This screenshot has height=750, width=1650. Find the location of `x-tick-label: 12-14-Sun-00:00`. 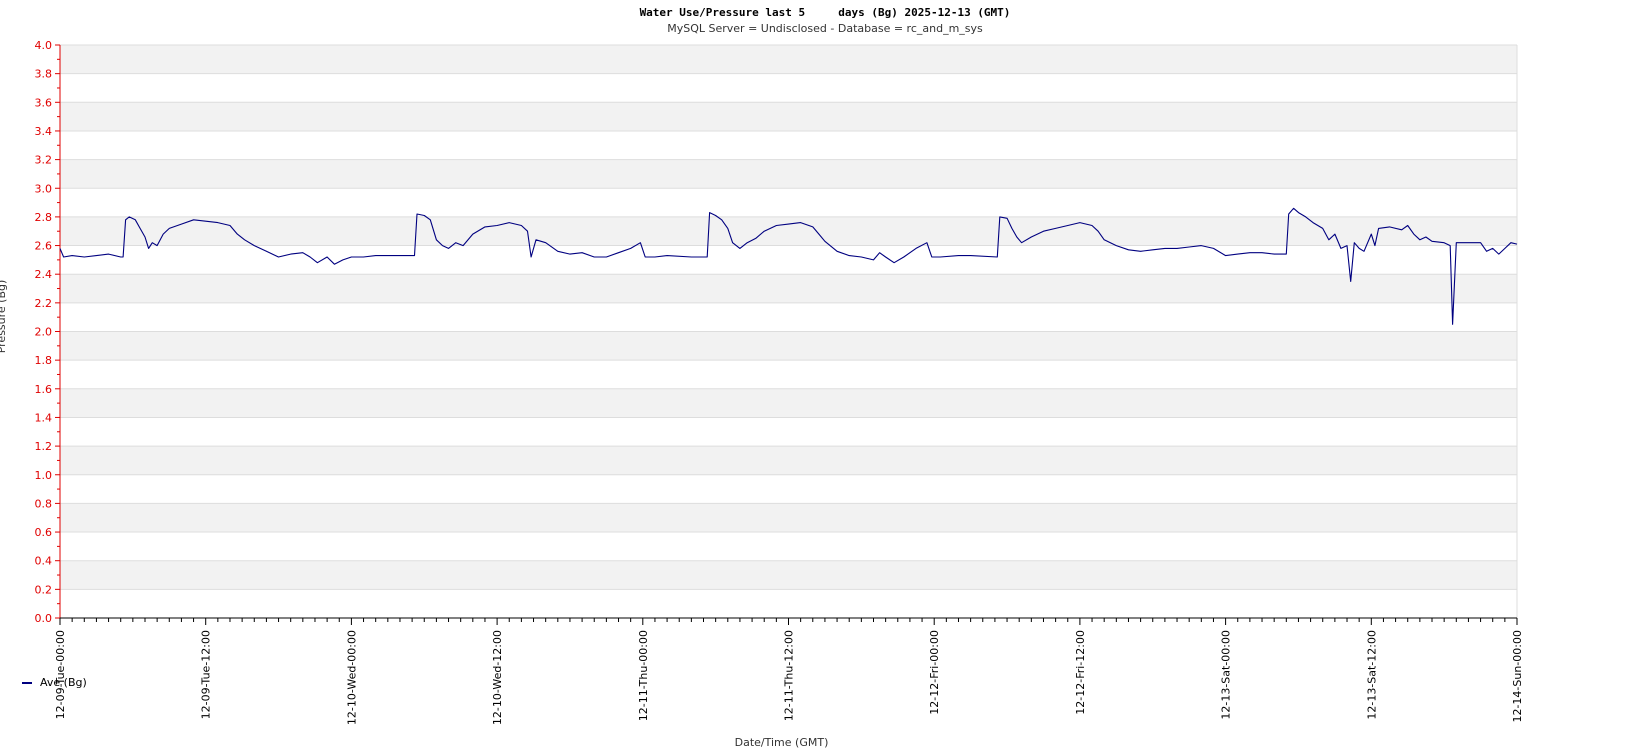

x-tick-label: 12-14-Sun-00:00 is located at coordinates (1517, 676).